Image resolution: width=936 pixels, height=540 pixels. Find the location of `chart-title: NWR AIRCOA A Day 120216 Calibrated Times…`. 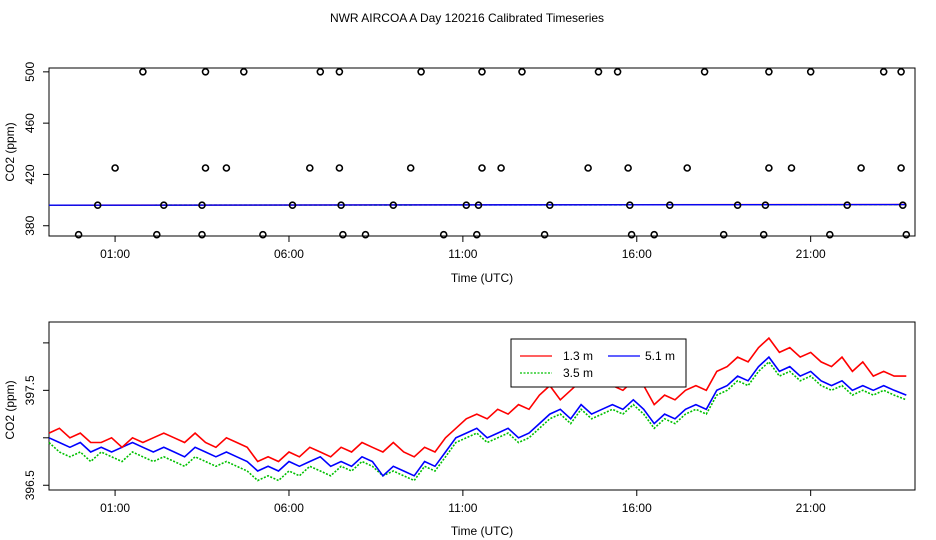

chart-title: NWR AIRCOA A Day 120216 Calibrated Times… is located at coordinates (467, 18).